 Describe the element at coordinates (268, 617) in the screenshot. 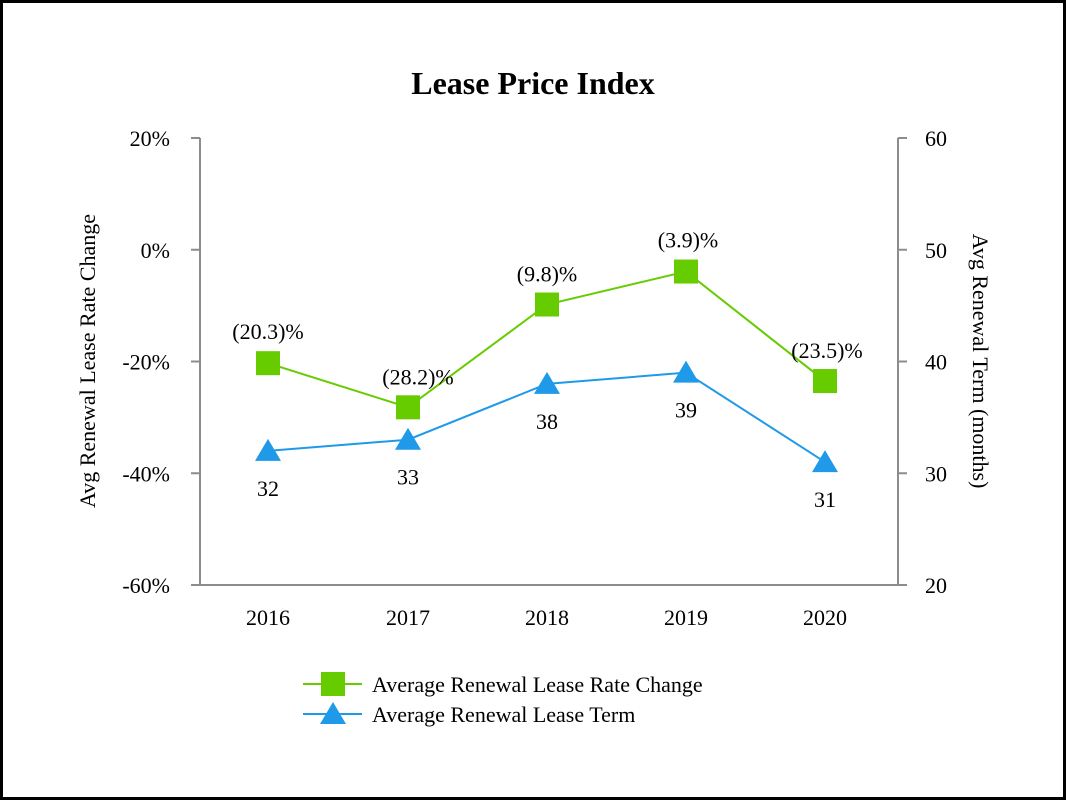

I see `x-tick-label: 2016` at that location.